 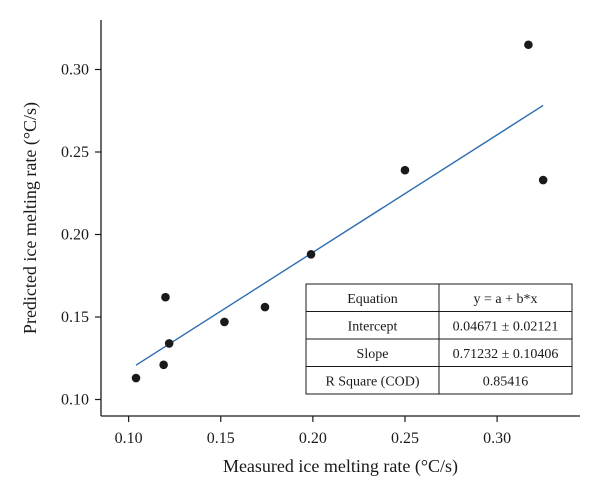 I want to click on x-tick-label-1: 0.15, so click(x=221, y=438).